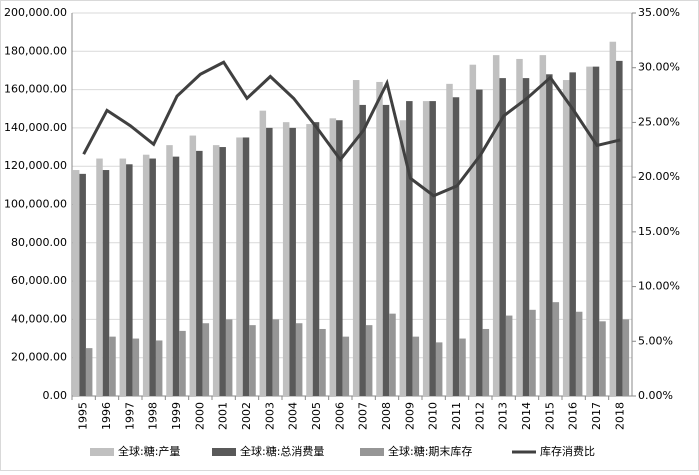 This screenshot has height=475, width=699. I want to click on x-tick-label: 1998, so click(153, 416).